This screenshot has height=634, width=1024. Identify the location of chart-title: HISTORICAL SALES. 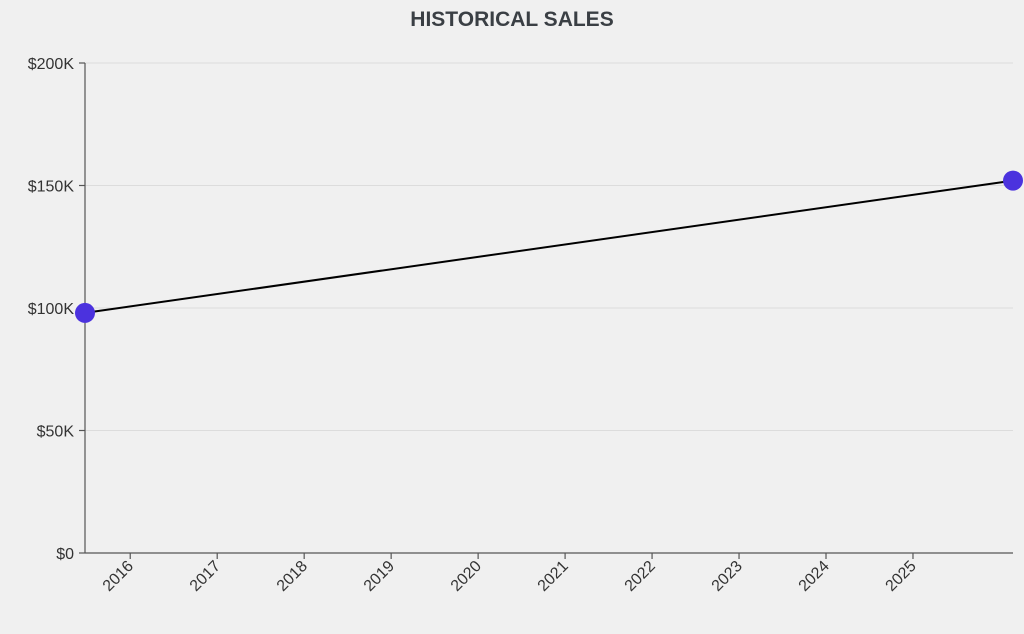
(511, 19).